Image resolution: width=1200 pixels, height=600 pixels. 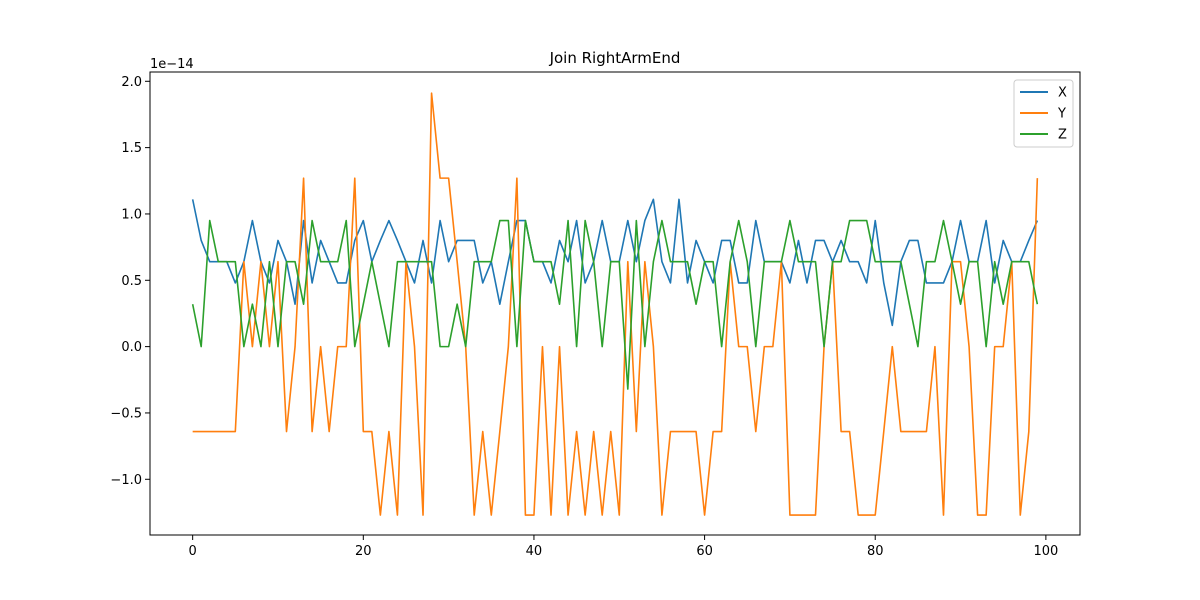 What do you see at coordinates (126, 413) in the screenshot?
I see `y-tick-label: −0.5` at bounding box center [126, 413].